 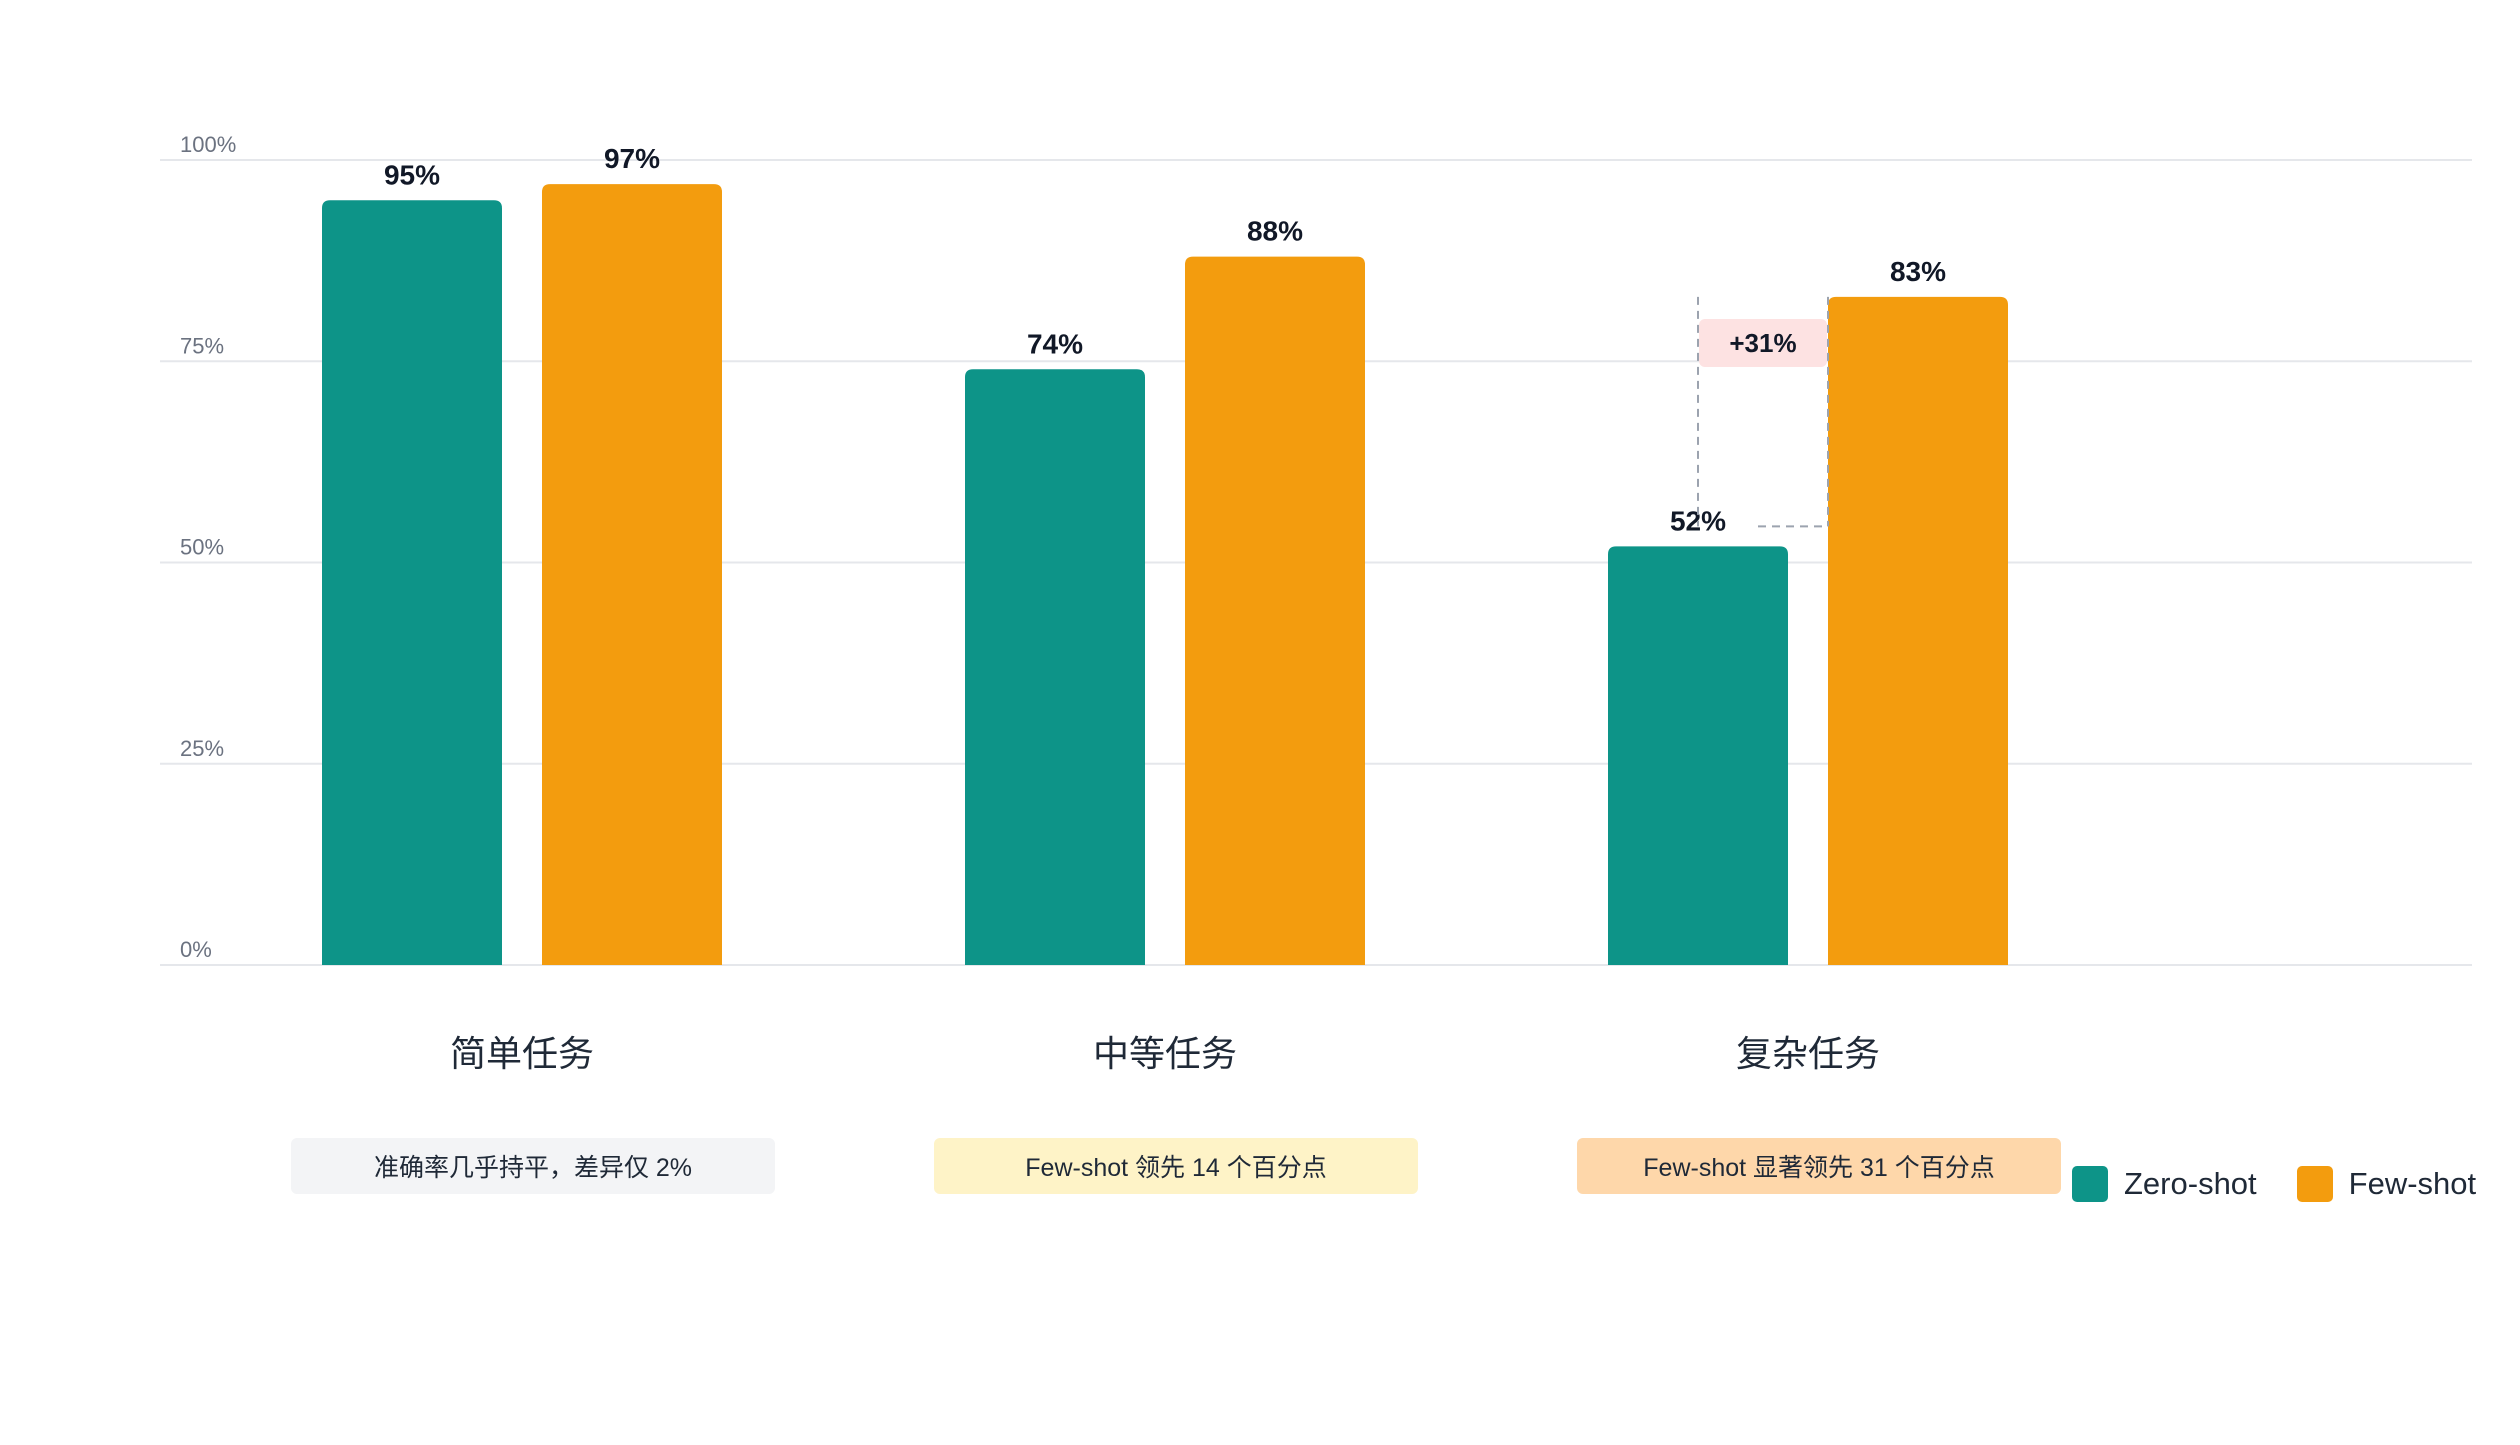 What do you see at coordinates (196, 949) in the screenshot?
I see `y-tick-label-0: 0%` at bounding box center [196, 949].